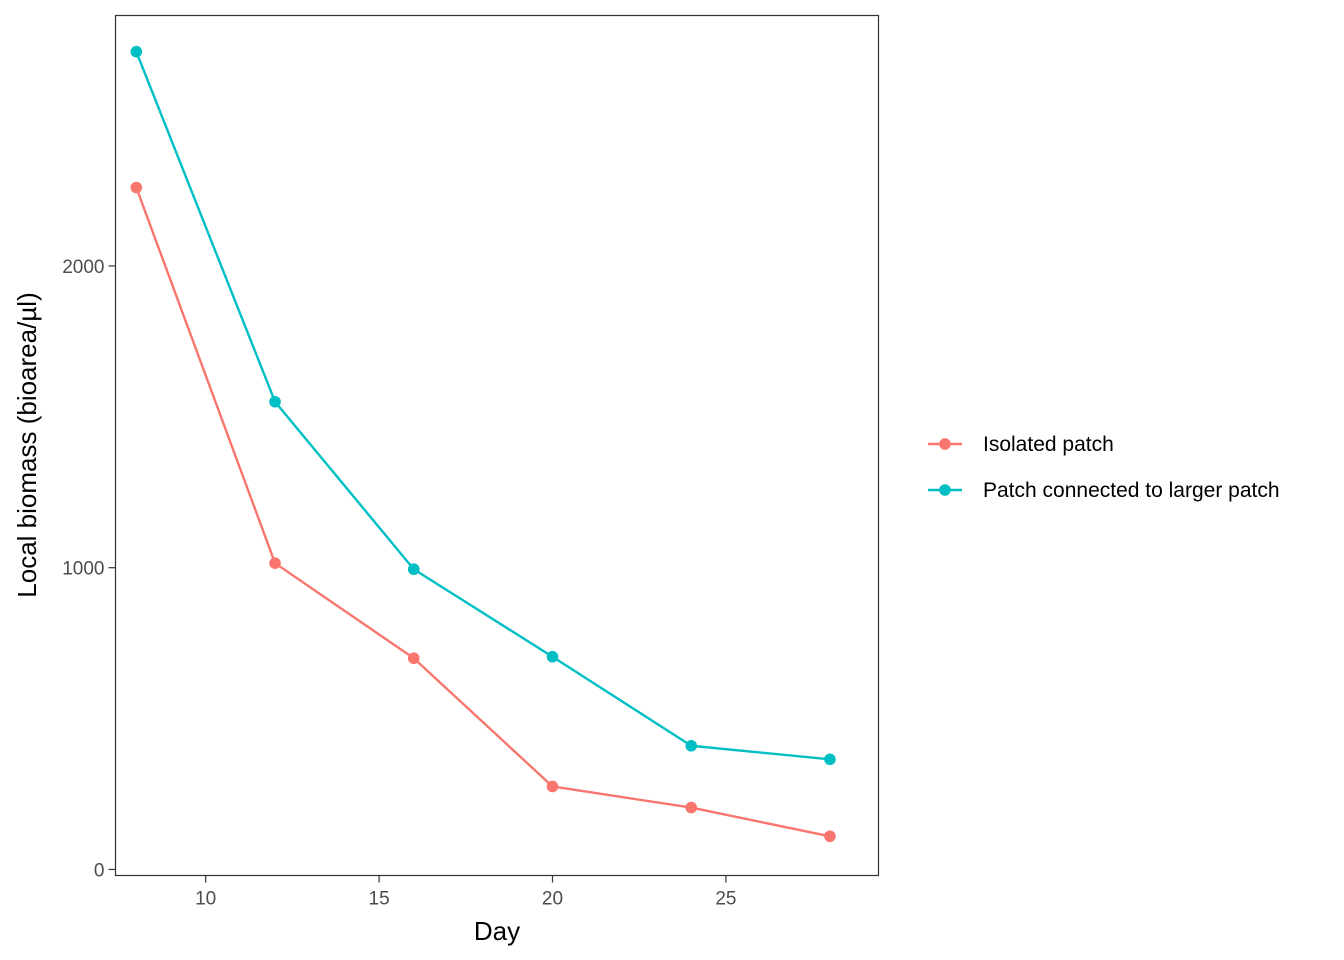  Describe the element at coordinates (552, 899) in the screenshot. I see `x-tick-label: 20` at that location.